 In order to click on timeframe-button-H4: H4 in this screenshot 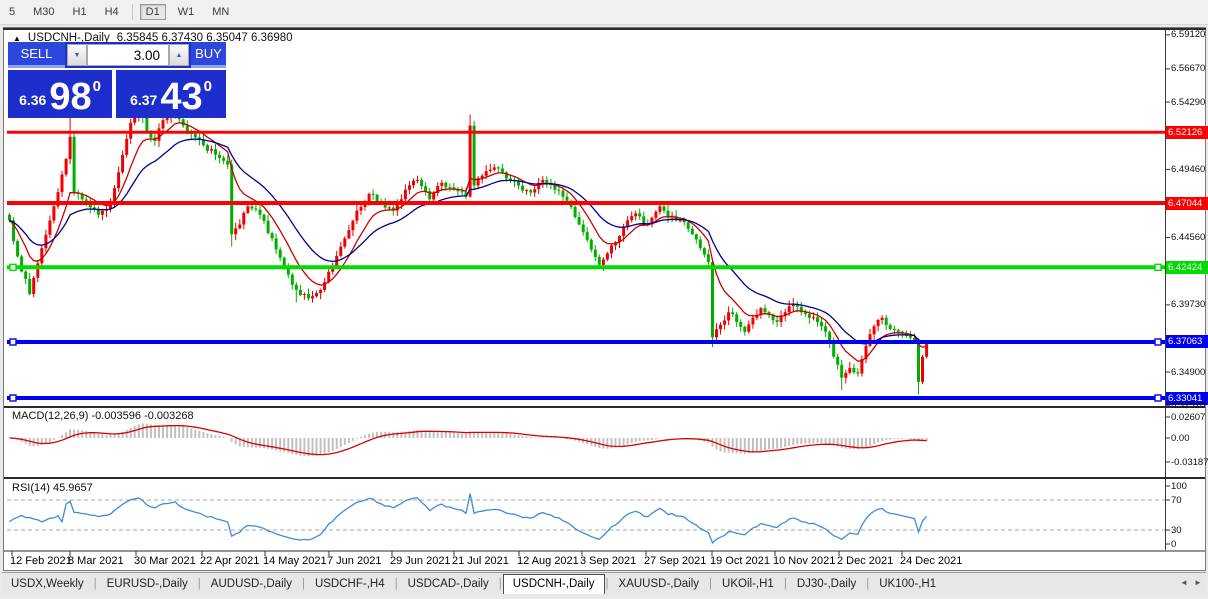, I will do `click(111, 12)`.